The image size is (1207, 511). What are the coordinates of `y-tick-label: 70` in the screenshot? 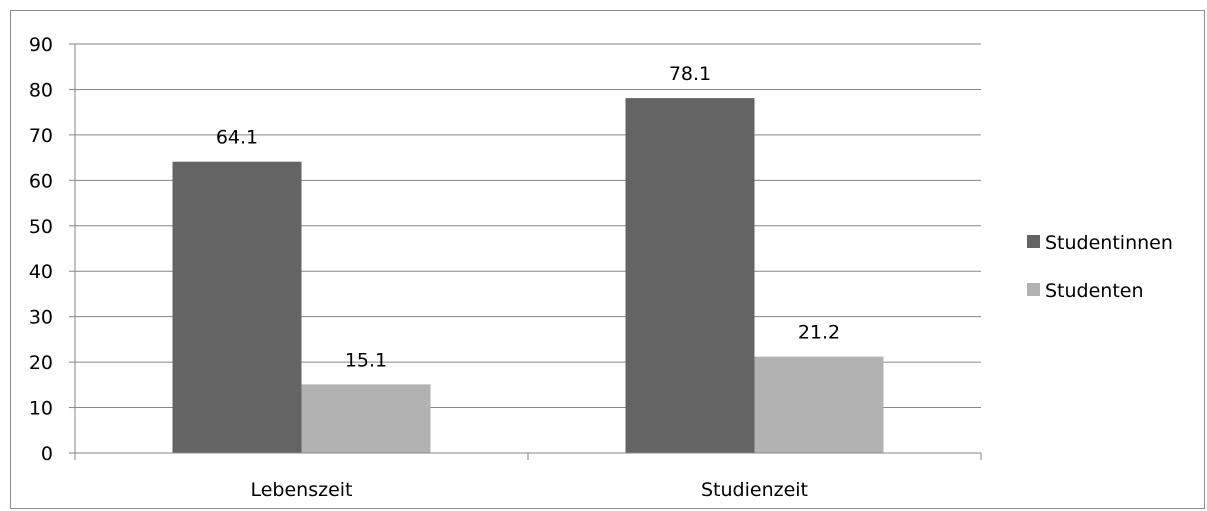 It's located at (41, 136).